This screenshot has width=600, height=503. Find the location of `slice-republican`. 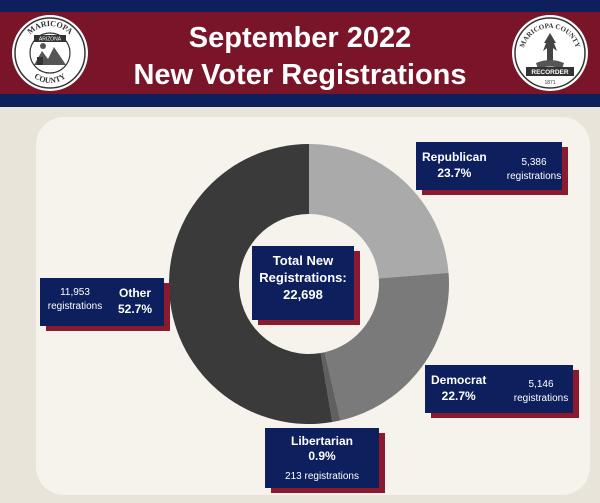

slice-republican is located at coordinates (379, 211).